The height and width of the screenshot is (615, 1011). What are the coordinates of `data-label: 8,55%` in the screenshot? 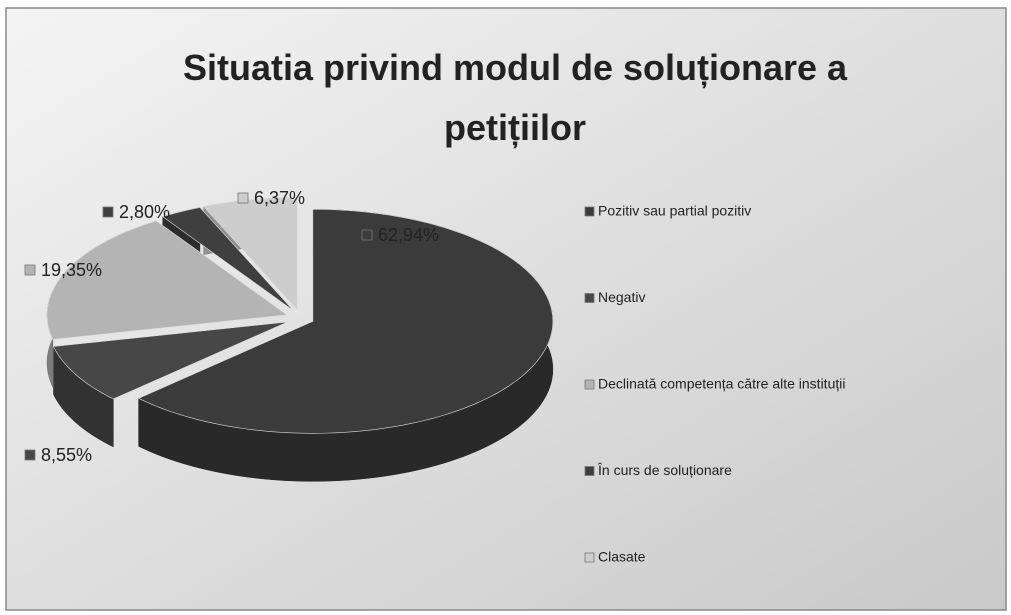 It's located at (66, 455).